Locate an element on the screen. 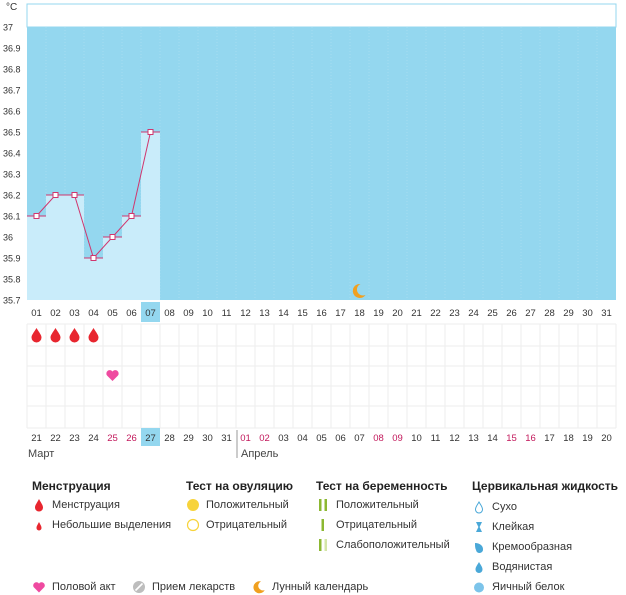 This screenshot has width=626, height=595. cycle-day-label: 22 is located at coordinates (435, 313).